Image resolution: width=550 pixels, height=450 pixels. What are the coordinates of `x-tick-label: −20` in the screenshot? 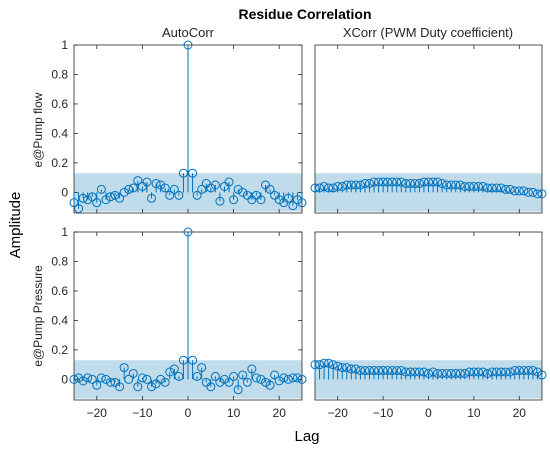 It's located at (338, 413).